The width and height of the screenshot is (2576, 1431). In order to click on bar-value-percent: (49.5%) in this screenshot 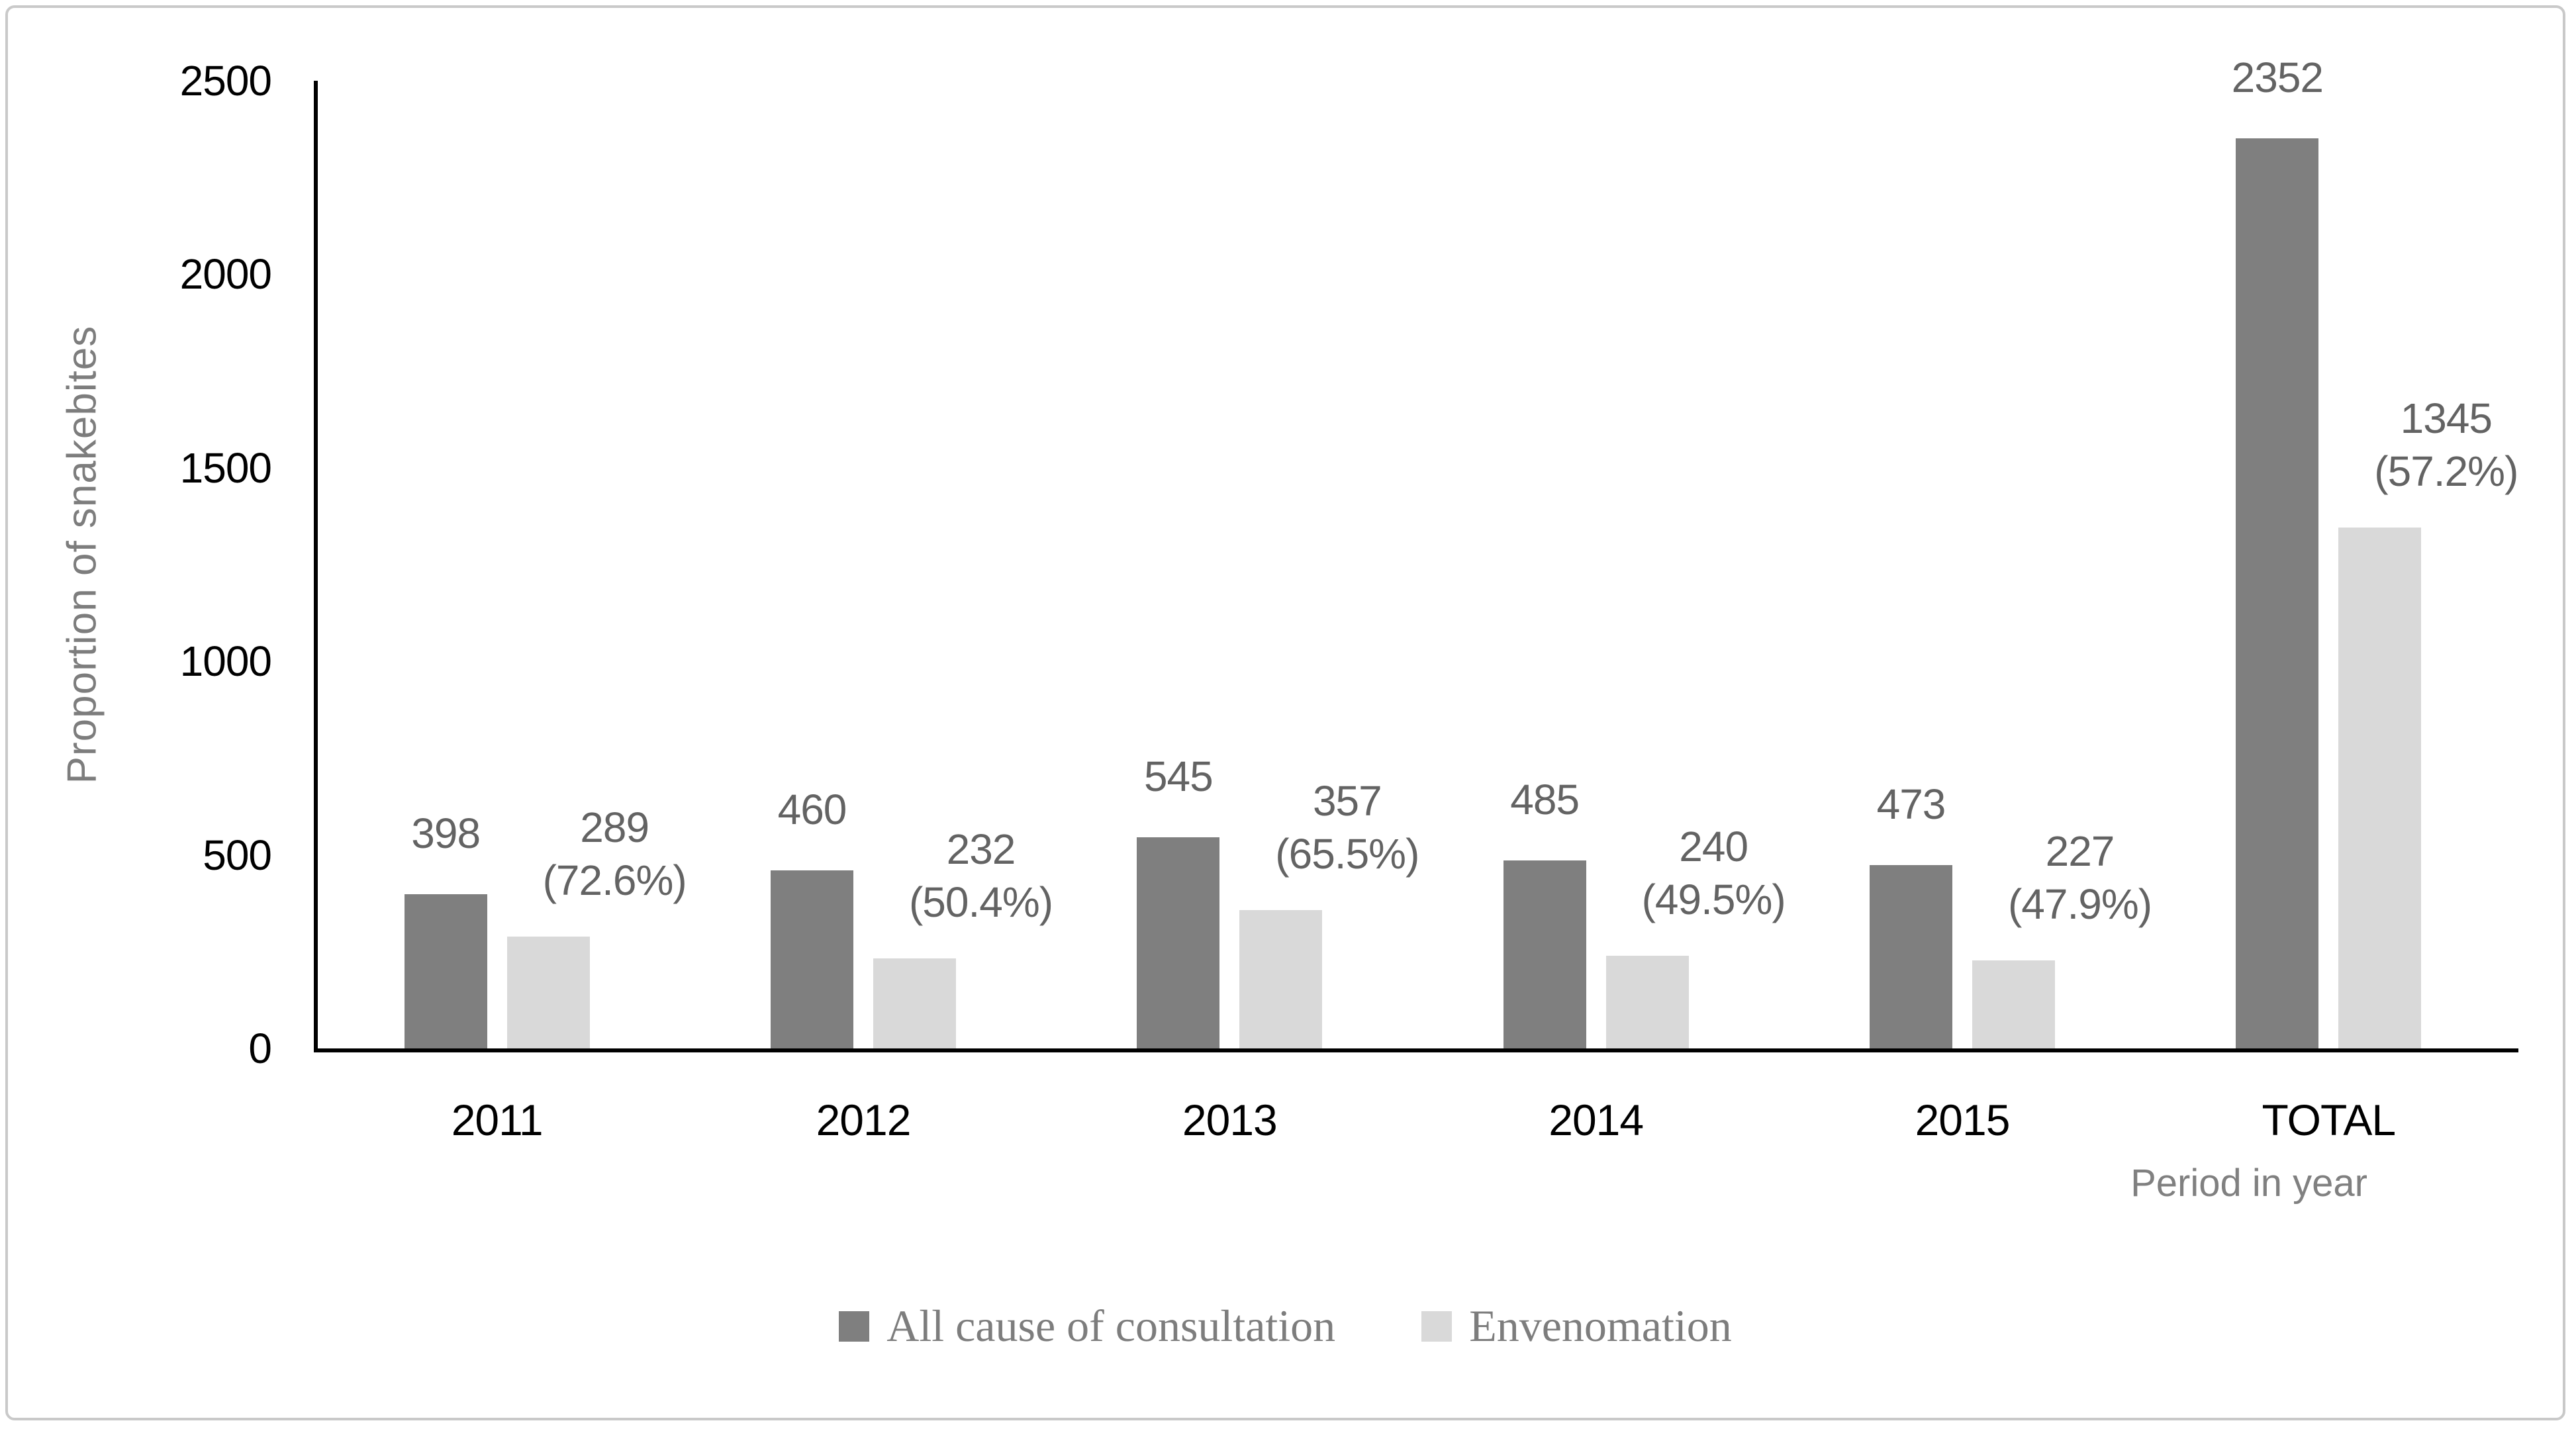, I will do `click(1714, 899)`.